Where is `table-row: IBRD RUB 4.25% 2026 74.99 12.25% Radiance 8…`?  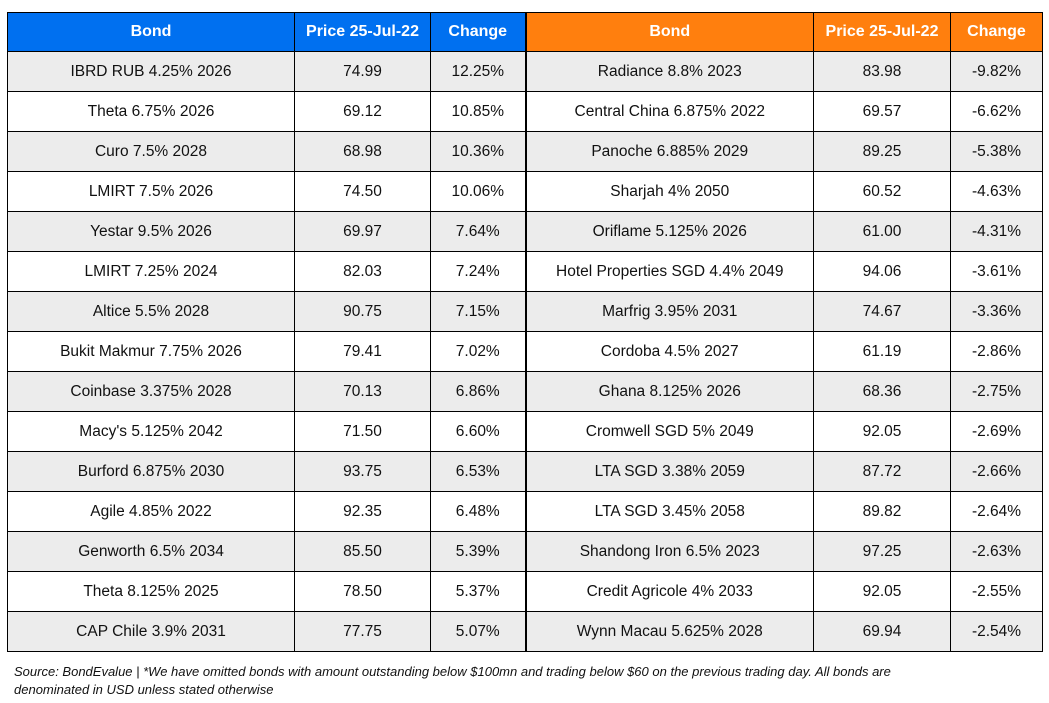 table-row: IBRD RUB 4.25% 2026 74.99 12.25% Radiance 8… is located at coordinates (525, 71).